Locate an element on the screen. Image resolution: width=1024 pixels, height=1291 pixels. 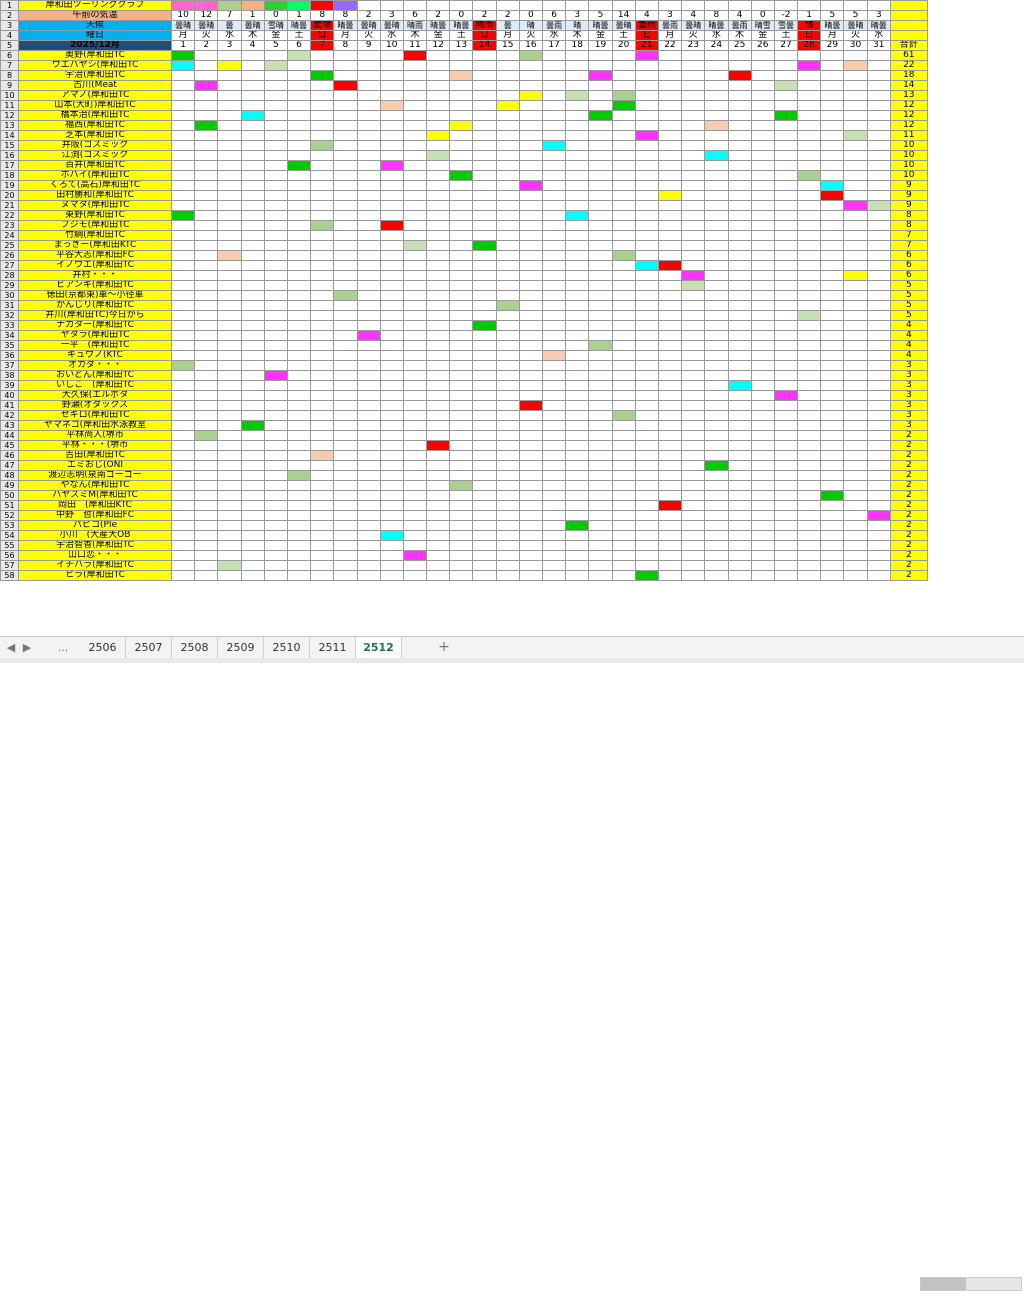
sheet-tab-2508: 2508 is located at coordinates (195, 647).